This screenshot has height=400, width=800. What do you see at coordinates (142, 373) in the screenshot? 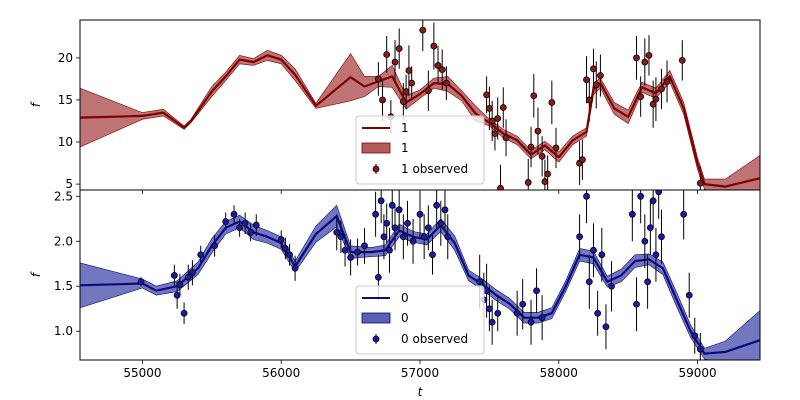
I see `x-tick-label: 55000` at bounding box center [142, 373].